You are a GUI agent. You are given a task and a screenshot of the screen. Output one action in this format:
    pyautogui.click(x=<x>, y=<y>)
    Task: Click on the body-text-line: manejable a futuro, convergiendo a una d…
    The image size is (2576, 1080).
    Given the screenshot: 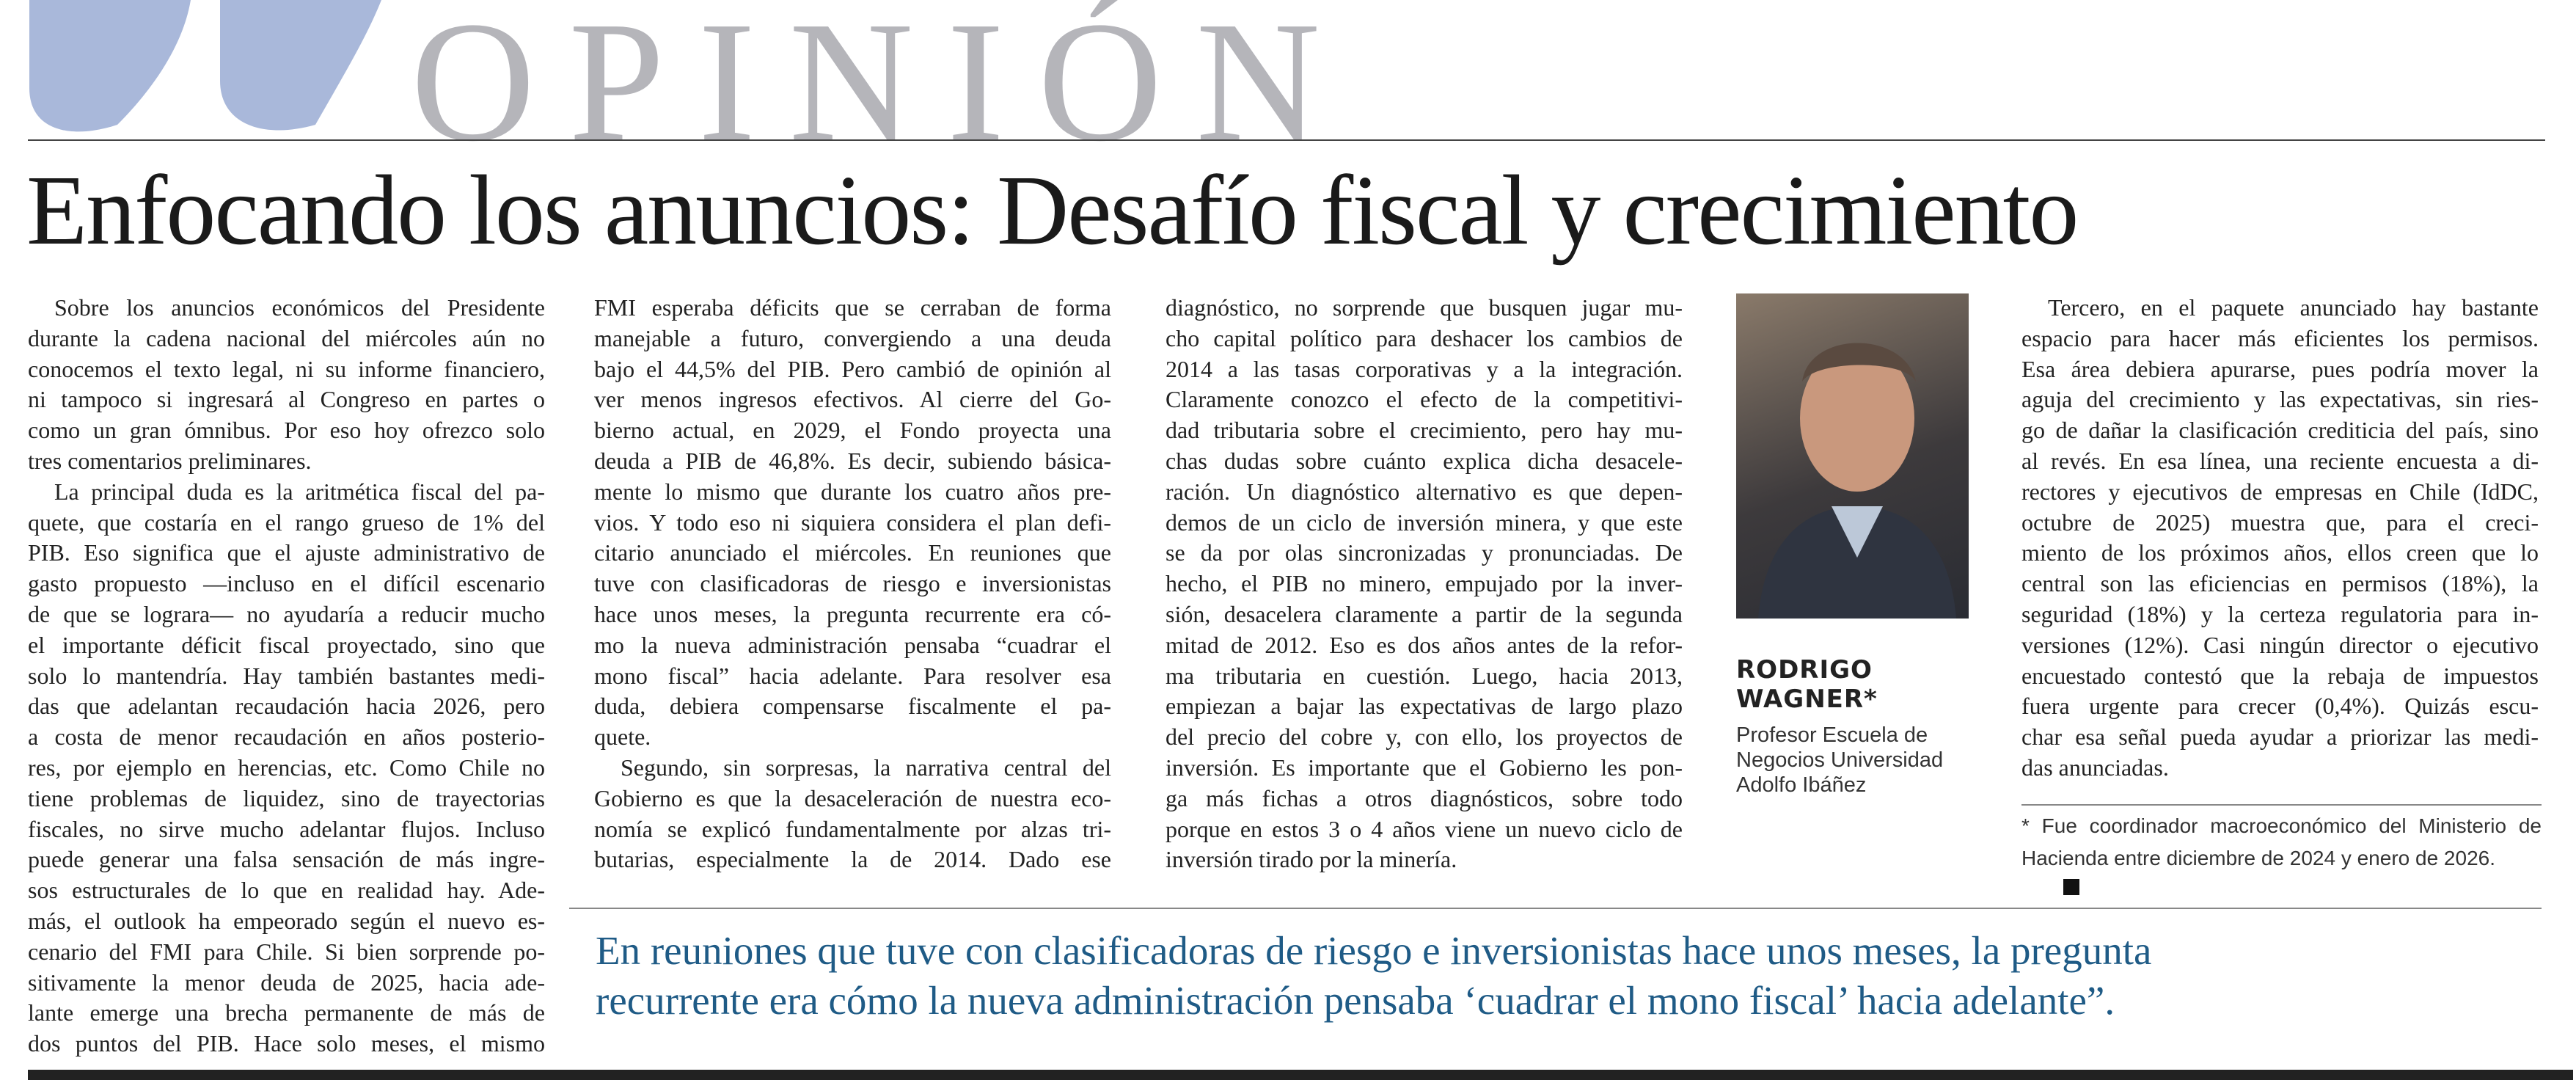 What is the action you would take?
    pyautogui.click(x=853, y=337)
    